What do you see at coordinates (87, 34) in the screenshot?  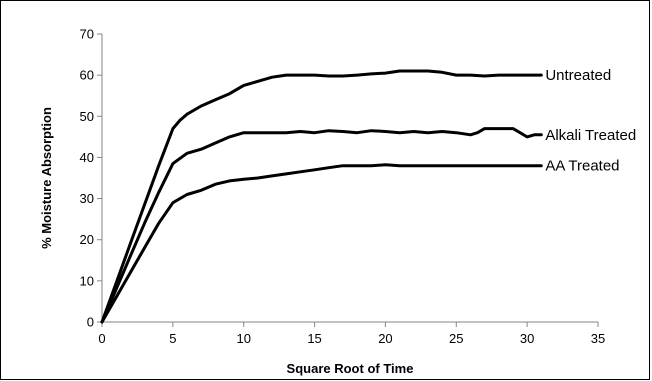 I see `y-tick-label: 70` at bounding box center [87, 34].